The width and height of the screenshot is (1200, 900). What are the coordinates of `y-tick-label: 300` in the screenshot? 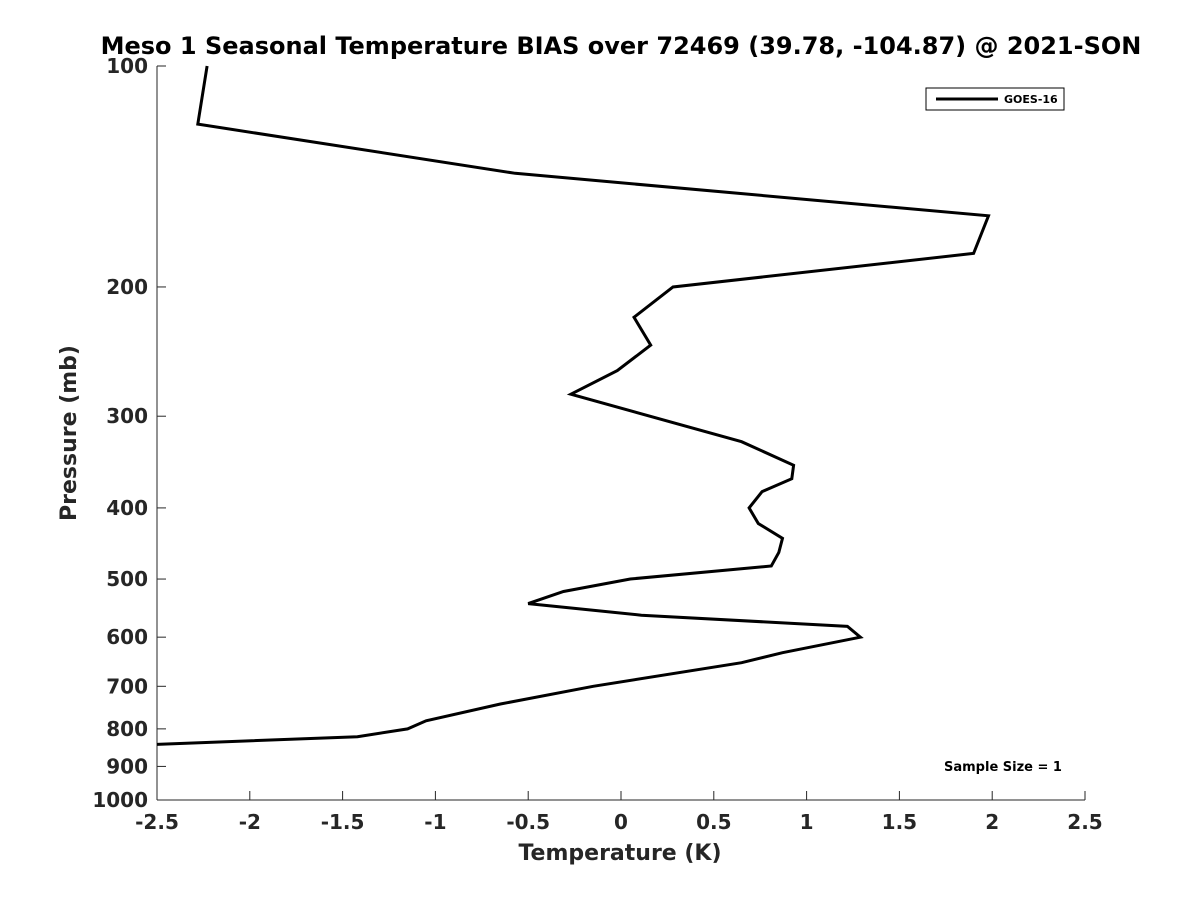 It's located at (127, 416).